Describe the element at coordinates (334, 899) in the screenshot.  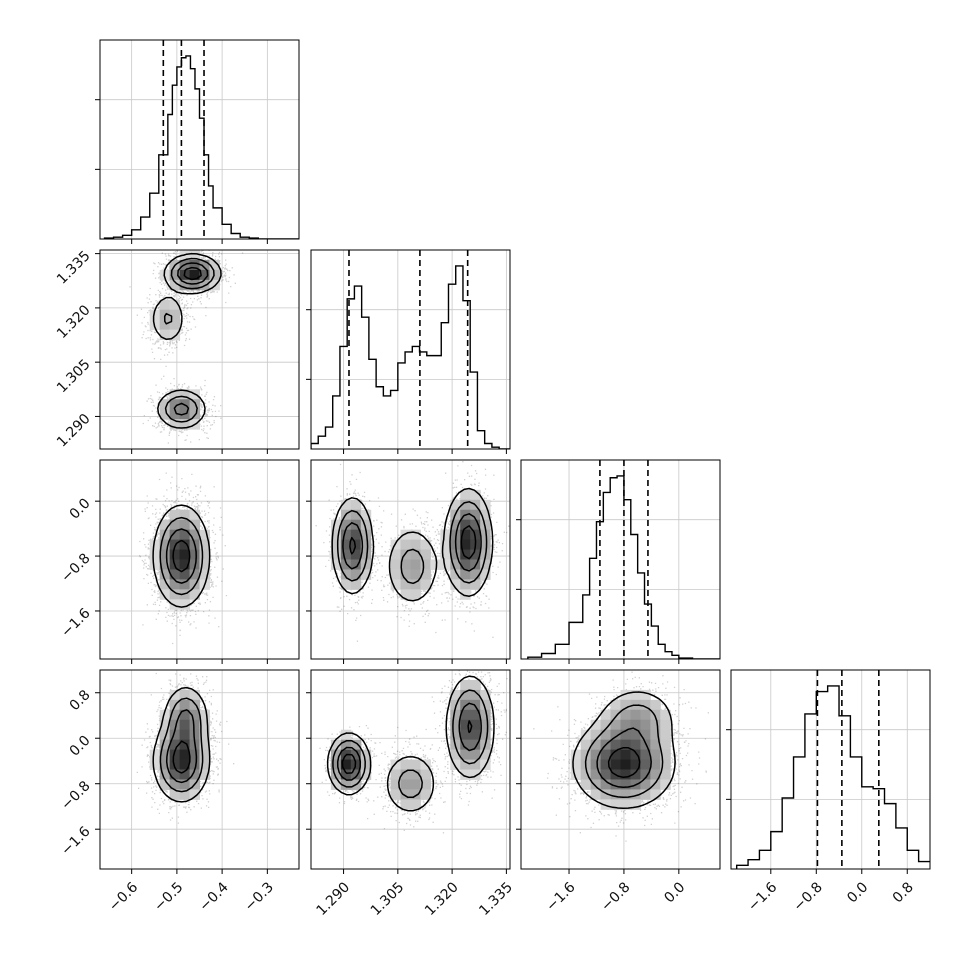
I see `x-tick-label: 1.290` at that location.